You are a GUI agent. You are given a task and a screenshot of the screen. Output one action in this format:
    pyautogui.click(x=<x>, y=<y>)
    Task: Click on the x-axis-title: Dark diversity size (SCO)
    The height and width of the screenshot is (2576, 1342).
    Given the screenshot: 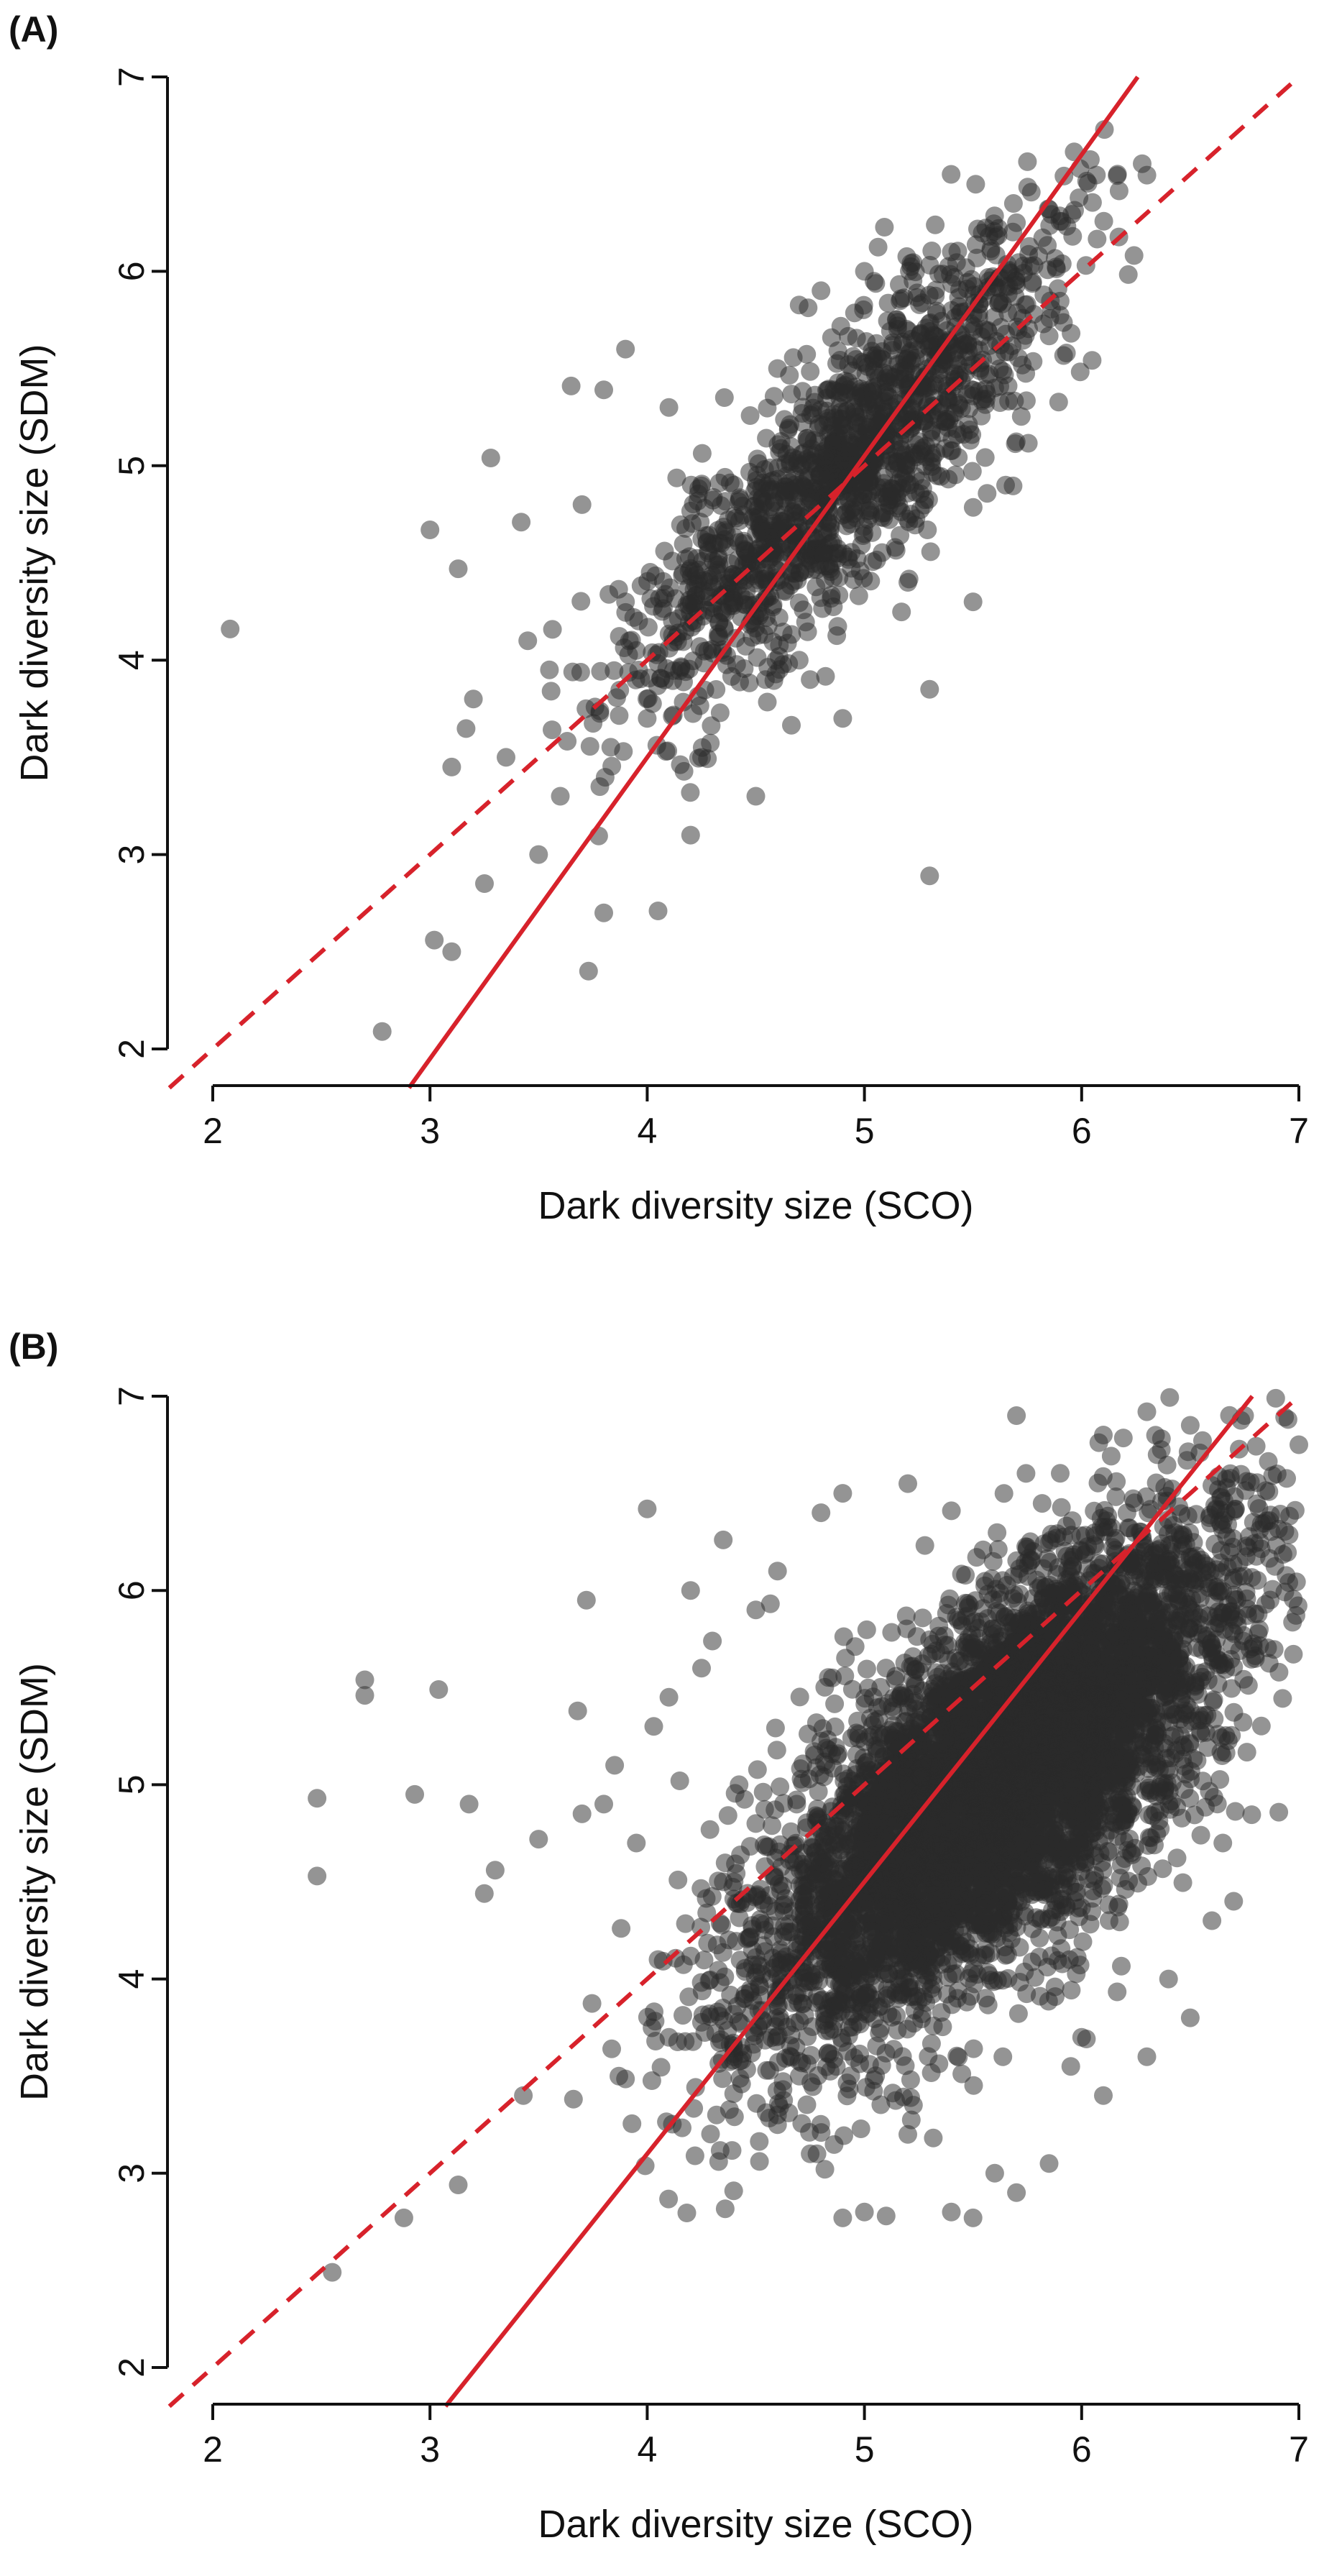 What is the action you would take?
    pyautogui.click(x=755, y=1205)
    